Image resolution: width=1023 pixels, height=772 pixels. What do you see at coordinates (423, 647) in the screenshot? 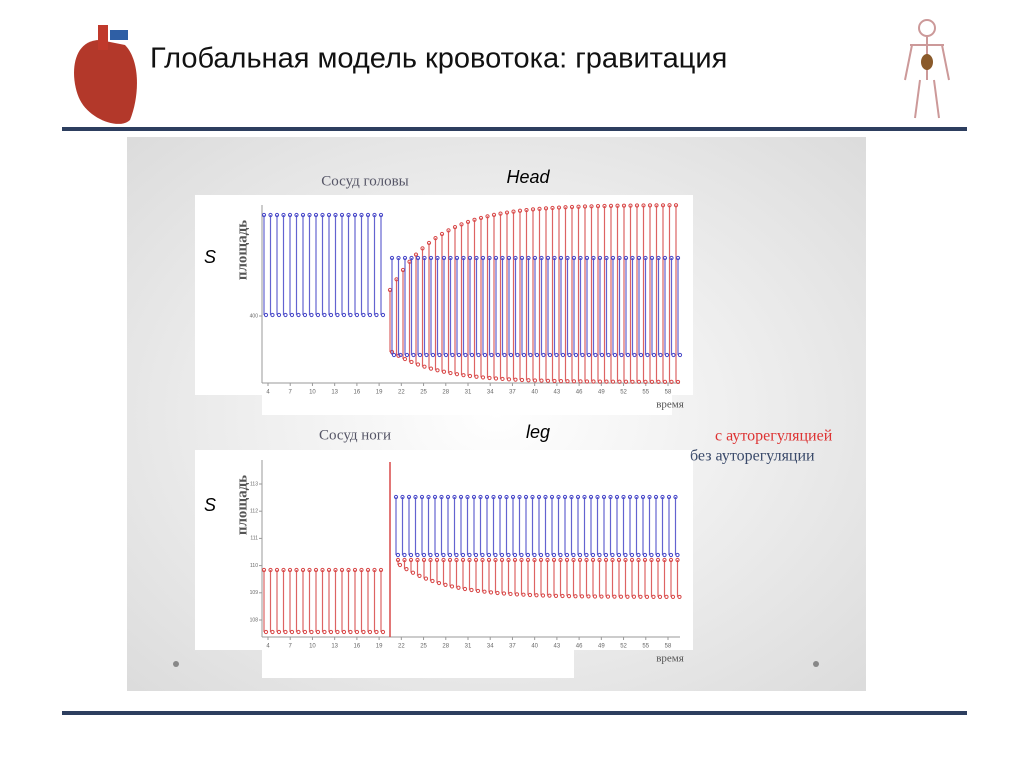
I see `x-tick-label: 25` at bounding box center [423, 647].